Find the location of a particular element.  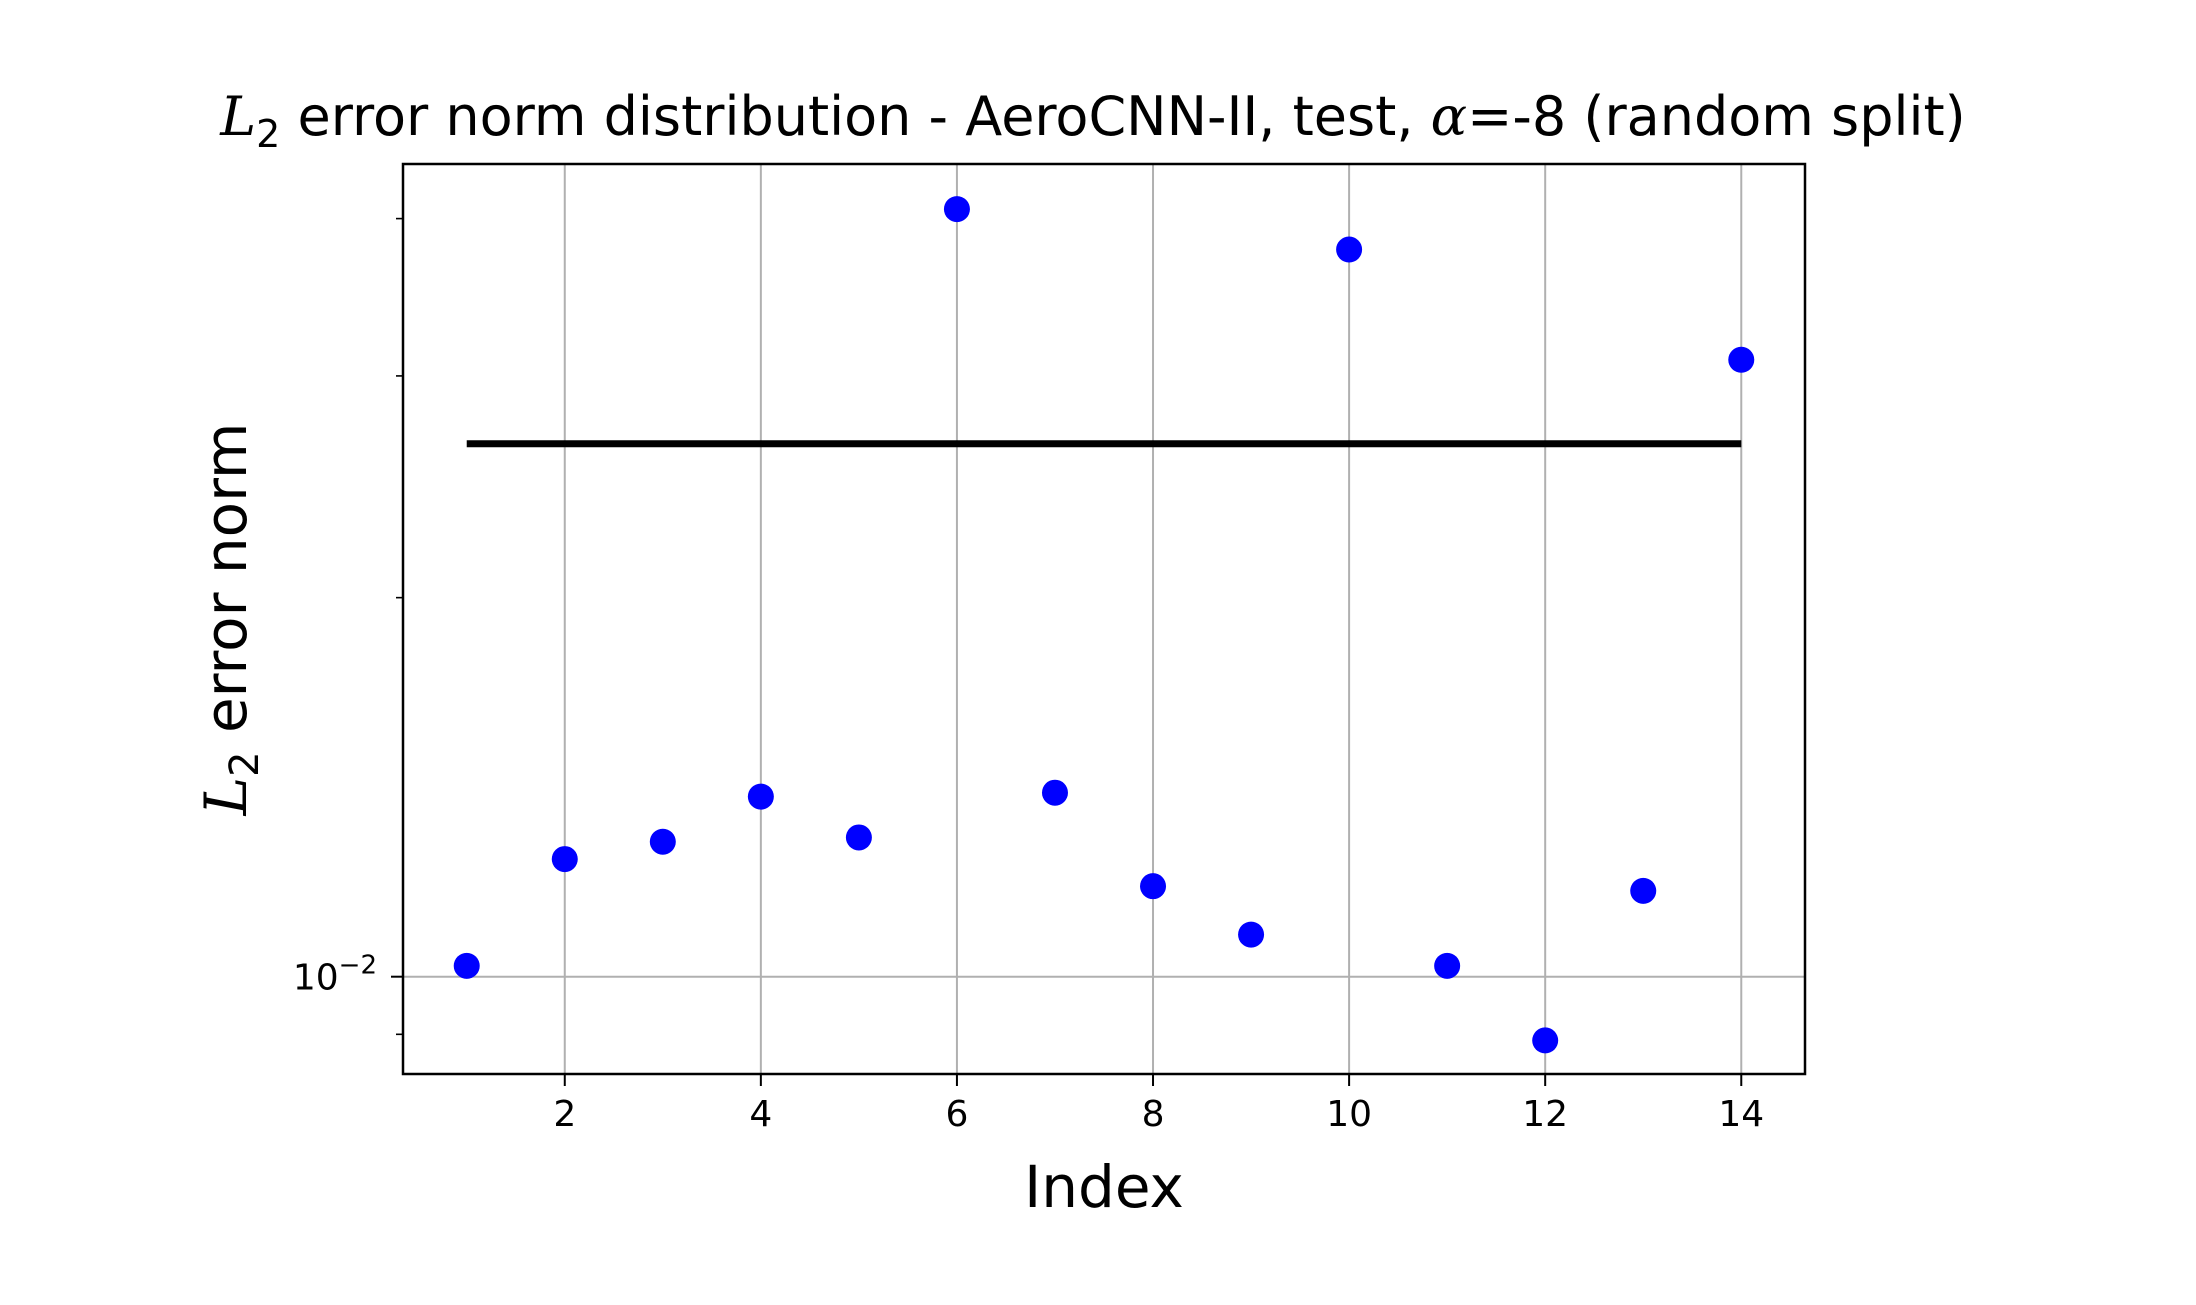

y-axis-label: L2 error norm is located at coordinates (230, 620).